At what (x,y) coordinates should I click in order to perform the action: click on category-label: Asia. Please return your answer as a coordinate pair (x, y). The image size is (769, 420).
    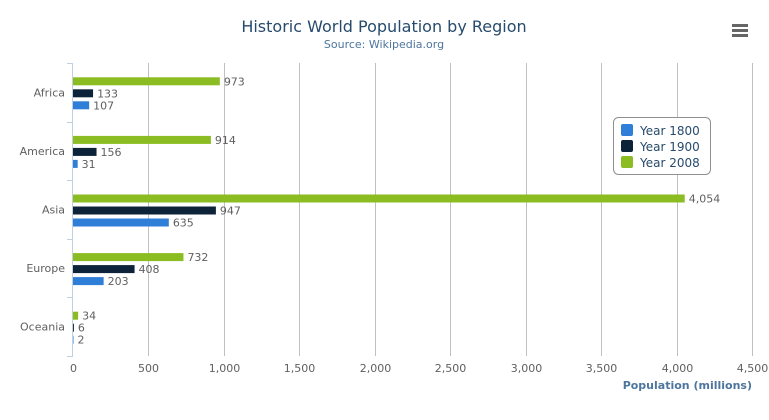
    Looking at the image, I should click on (53, 210).